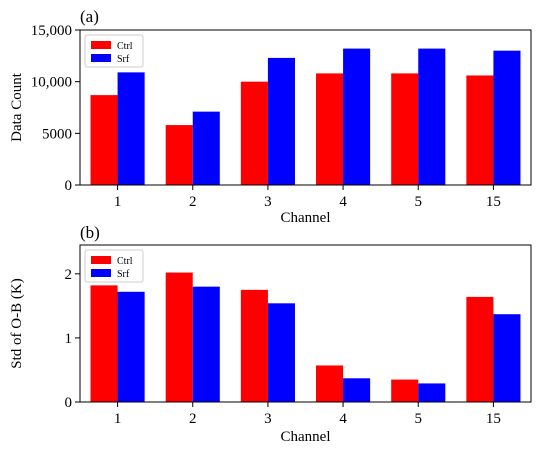  Describe the element at coordinates (90, 232) in the screenshot. I see `panel-label: (b)` at that location.